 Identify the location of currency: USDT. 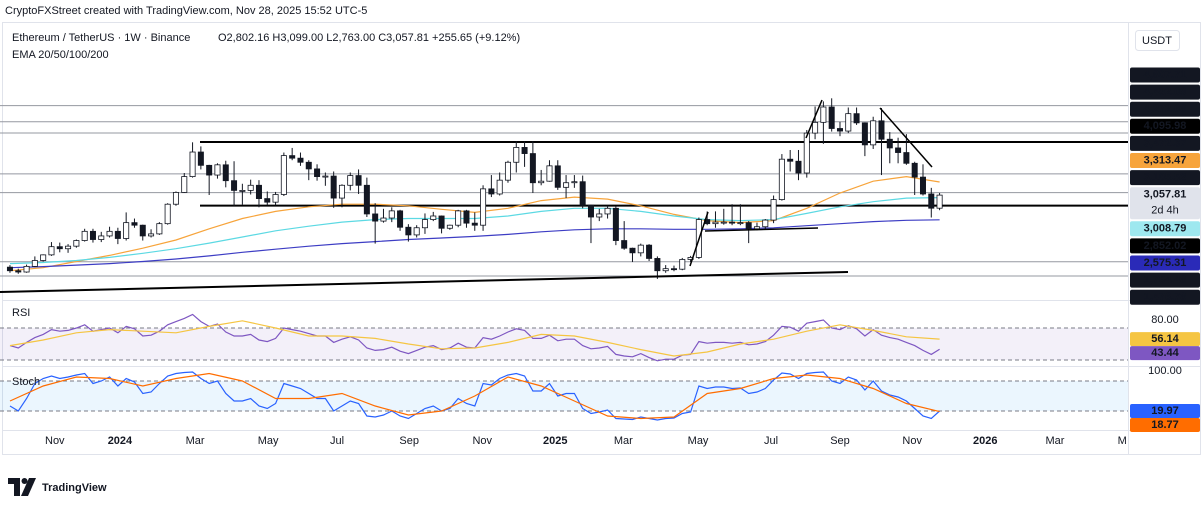
(1157, 41).